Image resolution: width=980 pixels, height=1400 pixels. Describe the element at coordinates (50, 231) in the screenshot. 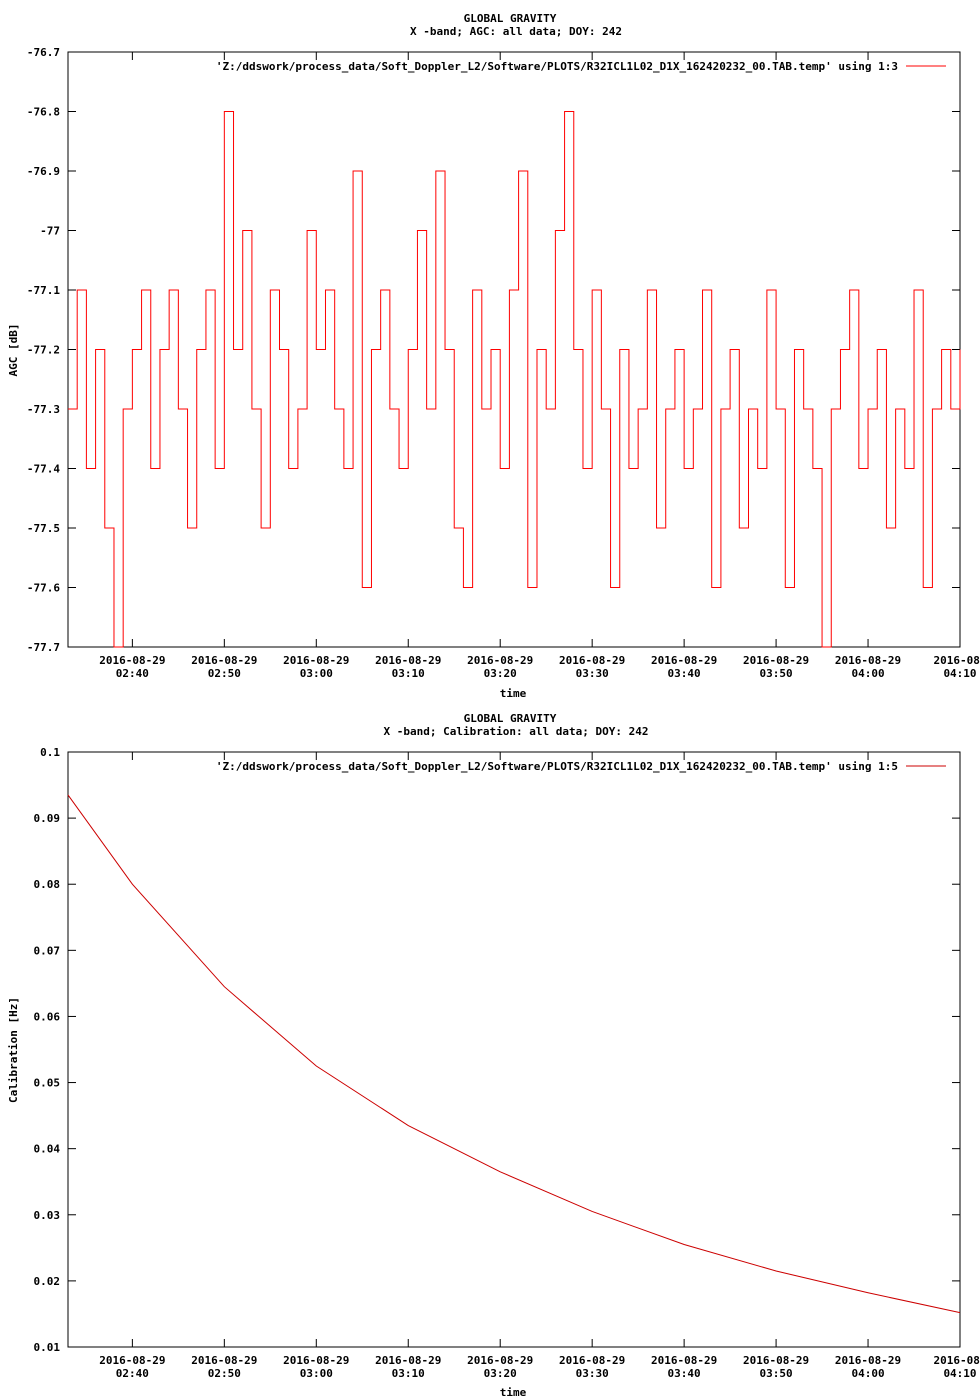

I see `y-tick-label: -77` at that location.